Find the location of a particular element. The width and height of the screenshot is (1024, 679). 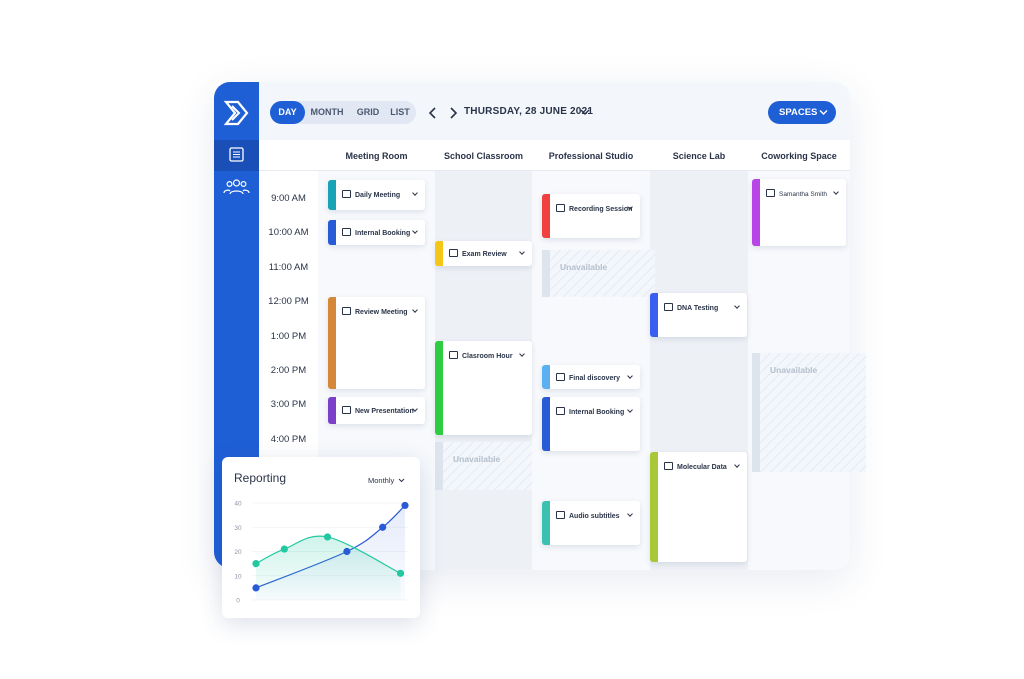

event: DNA Testing is located at coordinates (698, 315).